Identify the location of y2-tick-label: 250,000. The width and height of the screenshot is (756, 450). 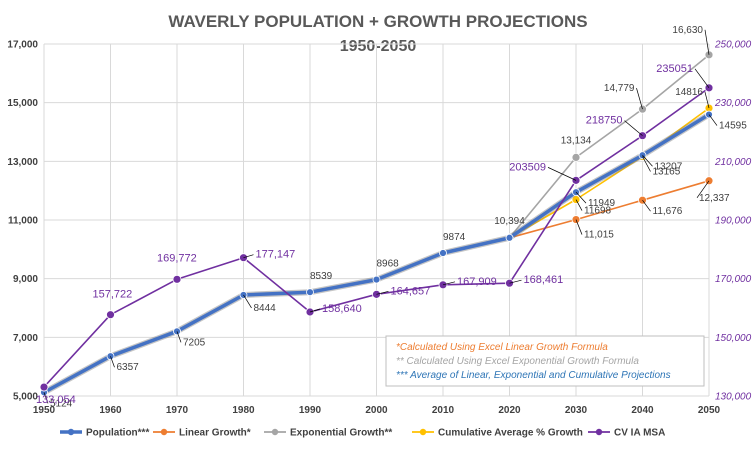
(733, 45).